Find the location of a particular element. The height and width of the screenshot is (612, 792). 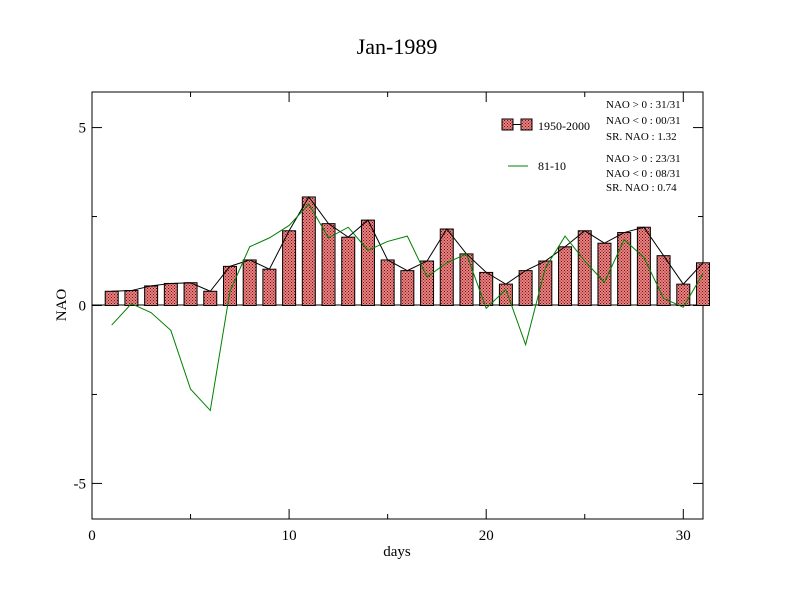

stat-81-10-sr: SR. NAO : 0.74 is located at coordinates (641, 188).